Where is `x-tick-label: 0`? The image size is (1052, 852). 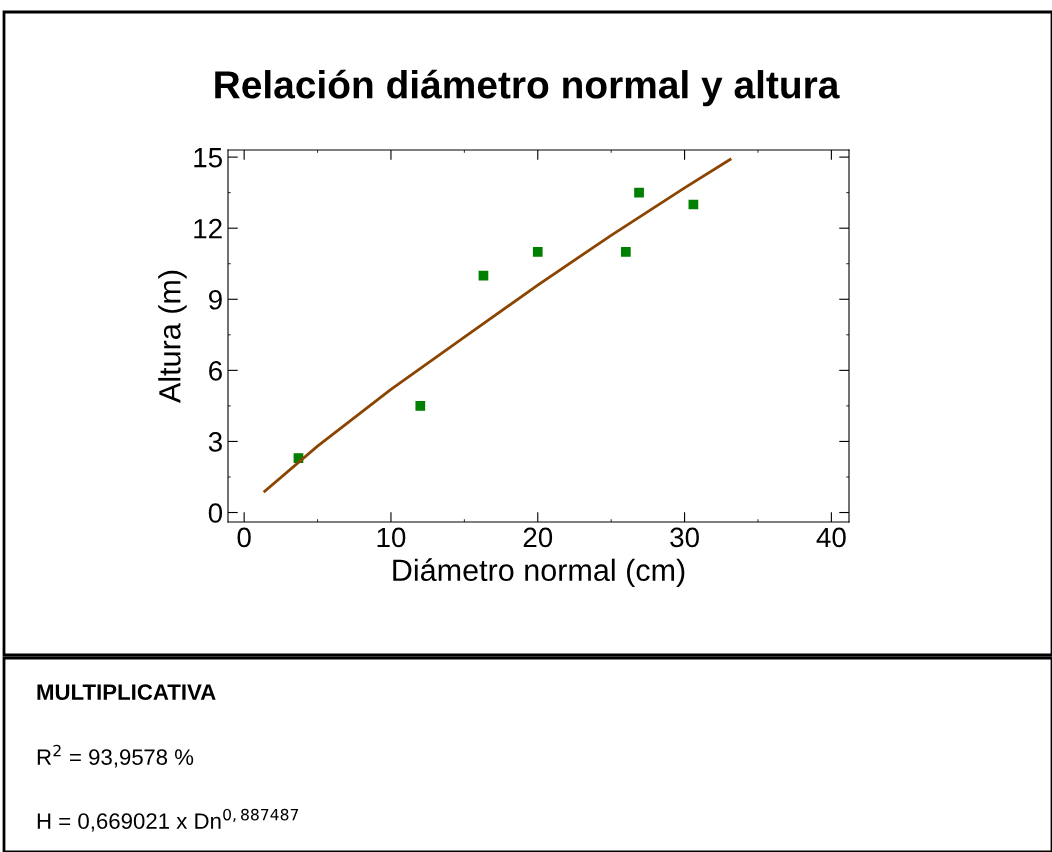 x-tick-label: 0 is located at coordinates (244, 537).